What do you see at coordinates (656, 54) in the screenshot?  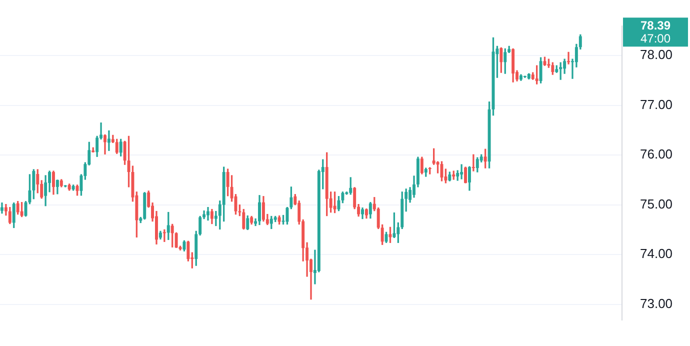 I see `y-tick-label: 78.00` at bounding box center [656, 54].